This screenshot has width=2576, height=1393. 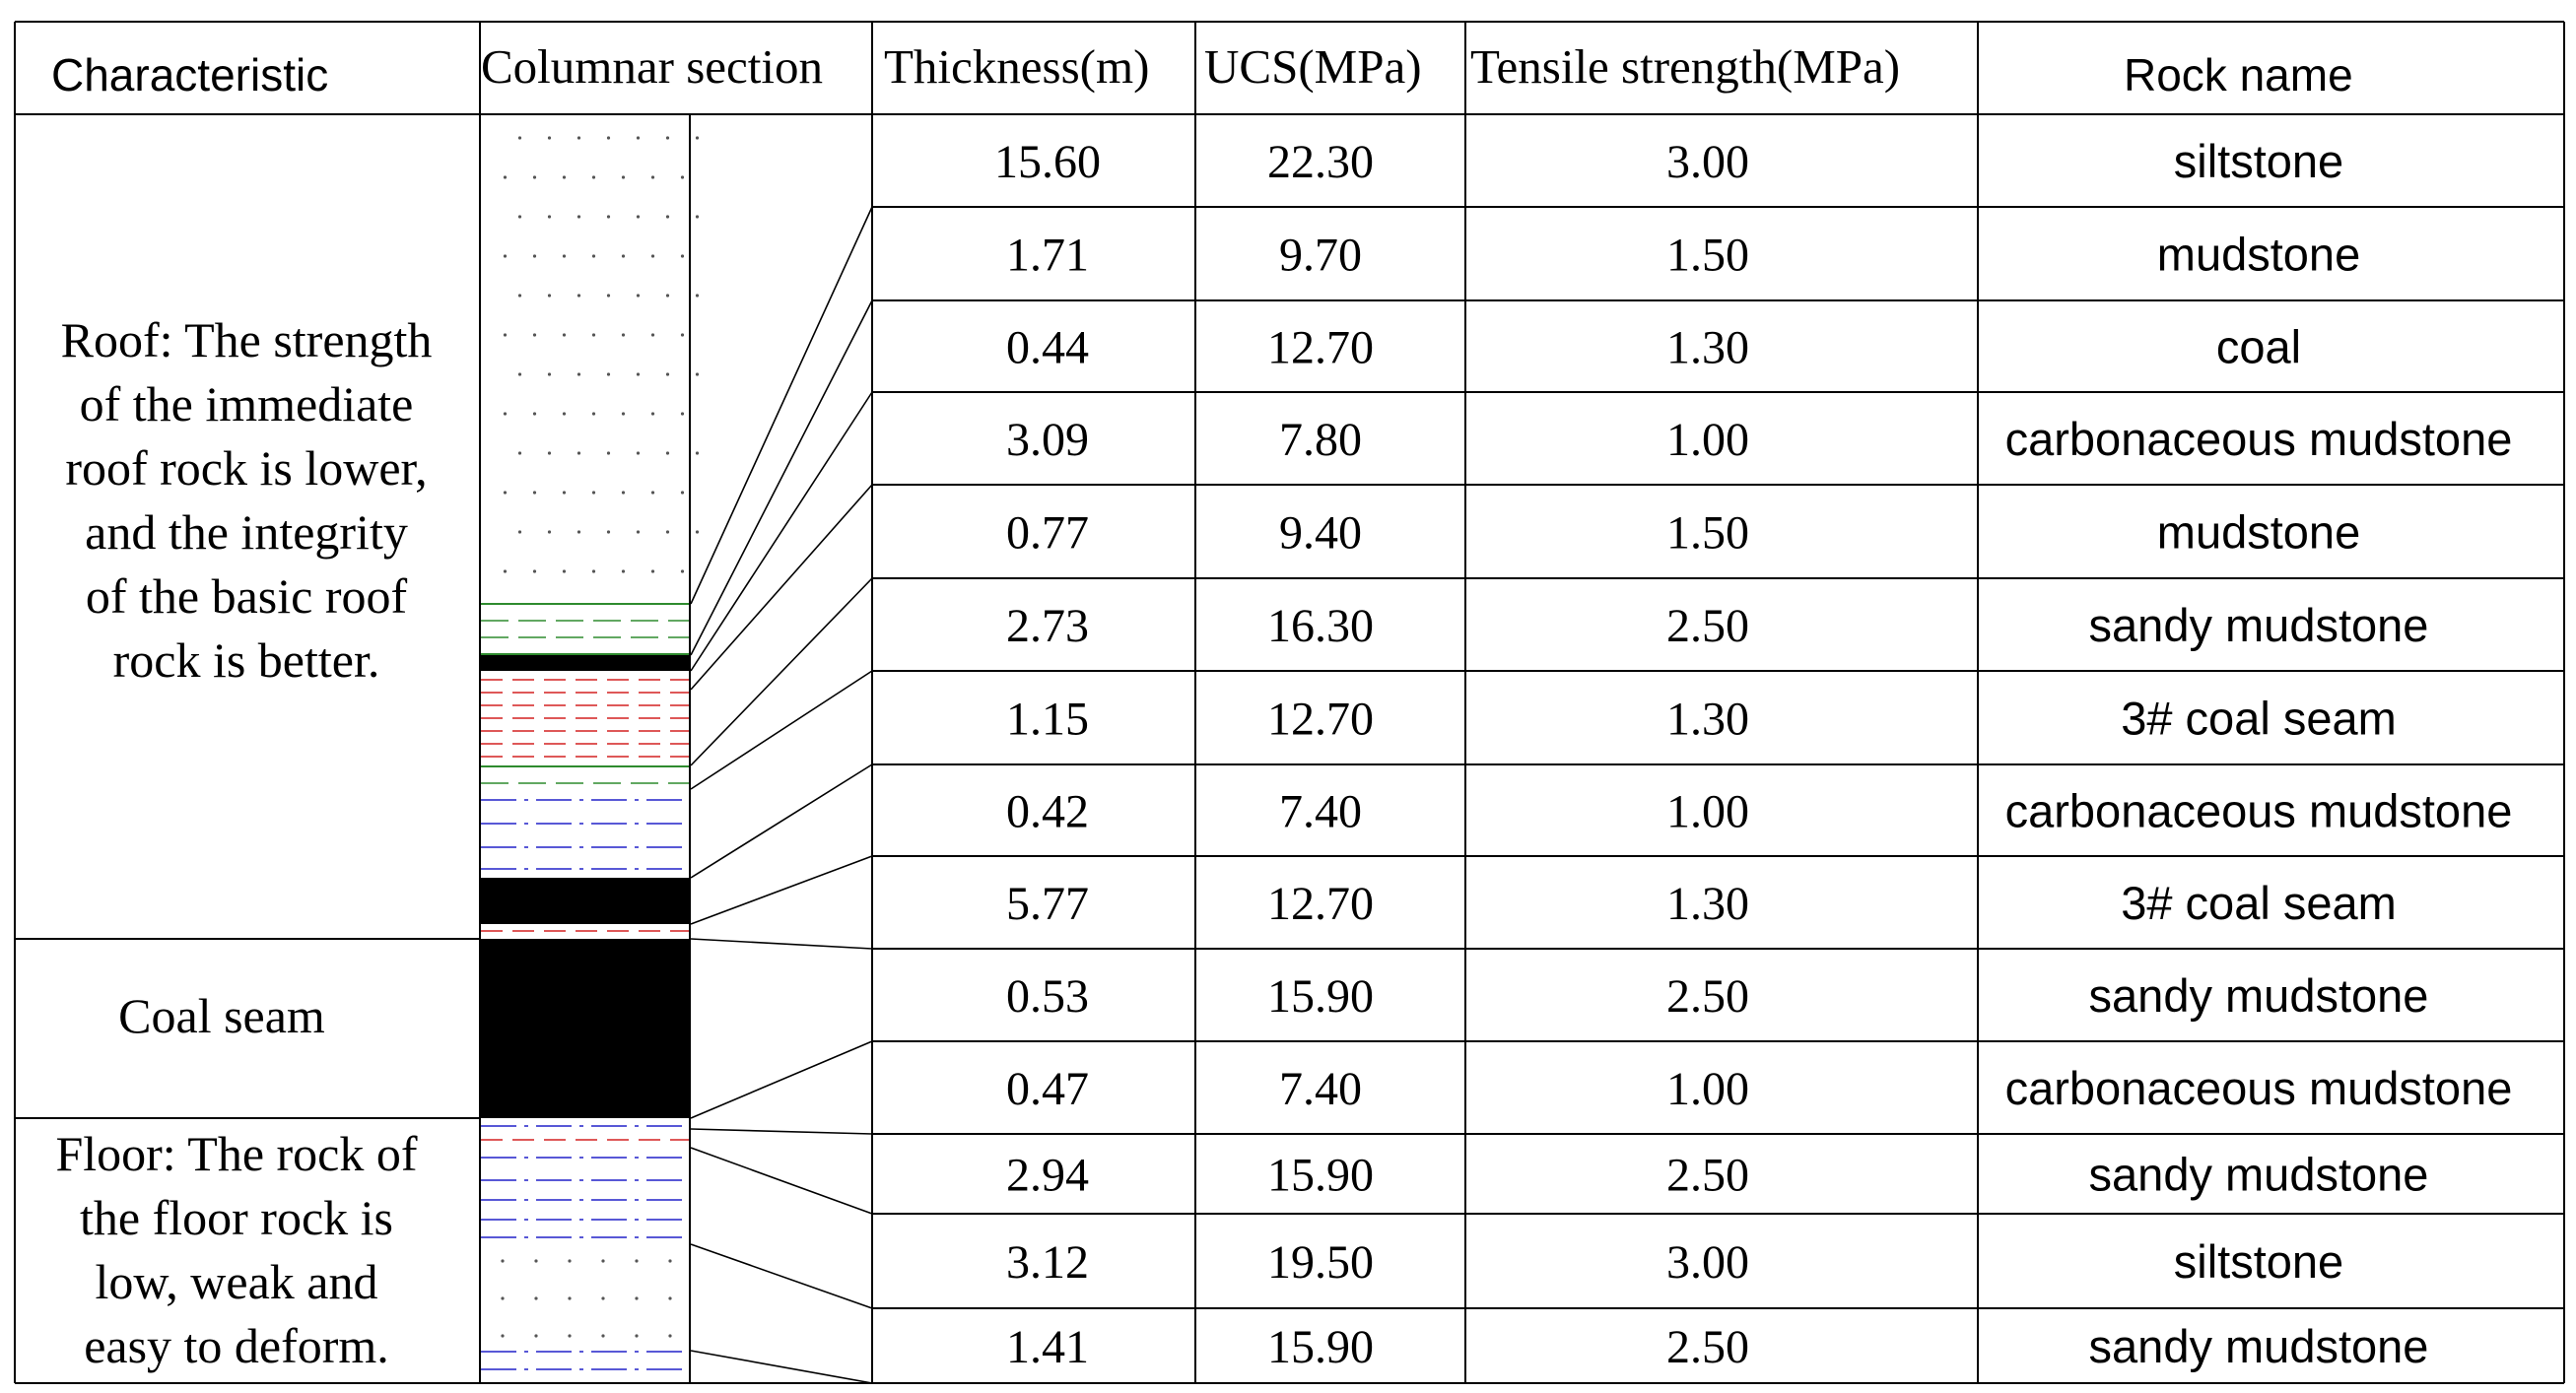 I want to click on ucs-cell: 9.70, so click(x=1320, y=256).